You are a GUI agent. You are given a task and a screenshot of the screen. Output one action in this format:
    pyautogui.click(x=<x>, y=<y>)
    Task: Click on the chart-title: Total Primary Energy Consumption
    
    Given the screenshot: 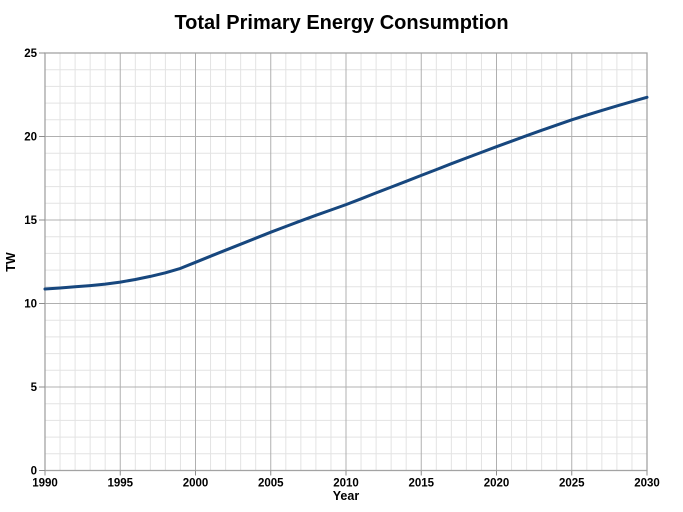 What is the action you would take?
    pyautogui.click(x=341, y=23)
    